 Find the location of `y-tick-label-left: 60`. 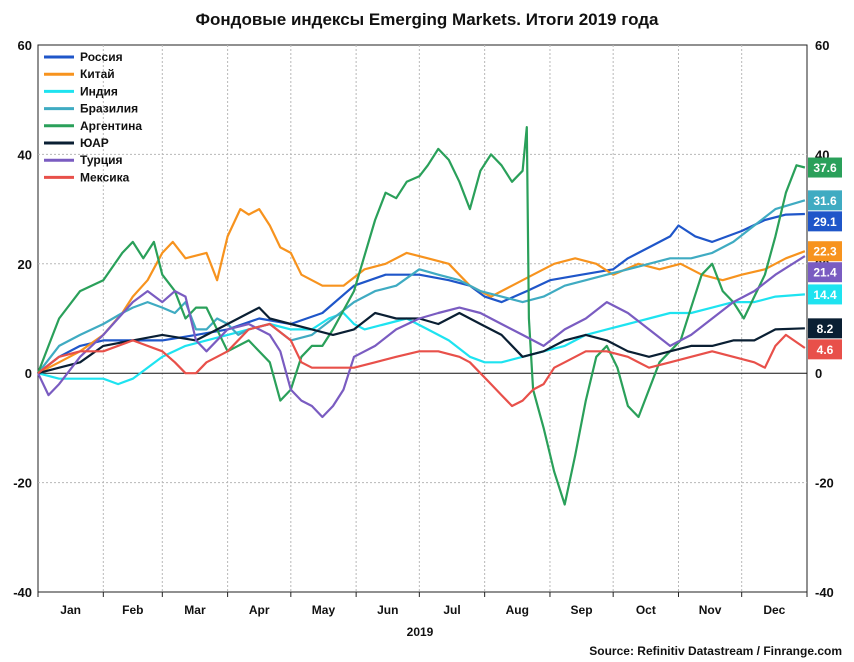

y-tick-label-left: 60 is located at coordinates (25, 45).